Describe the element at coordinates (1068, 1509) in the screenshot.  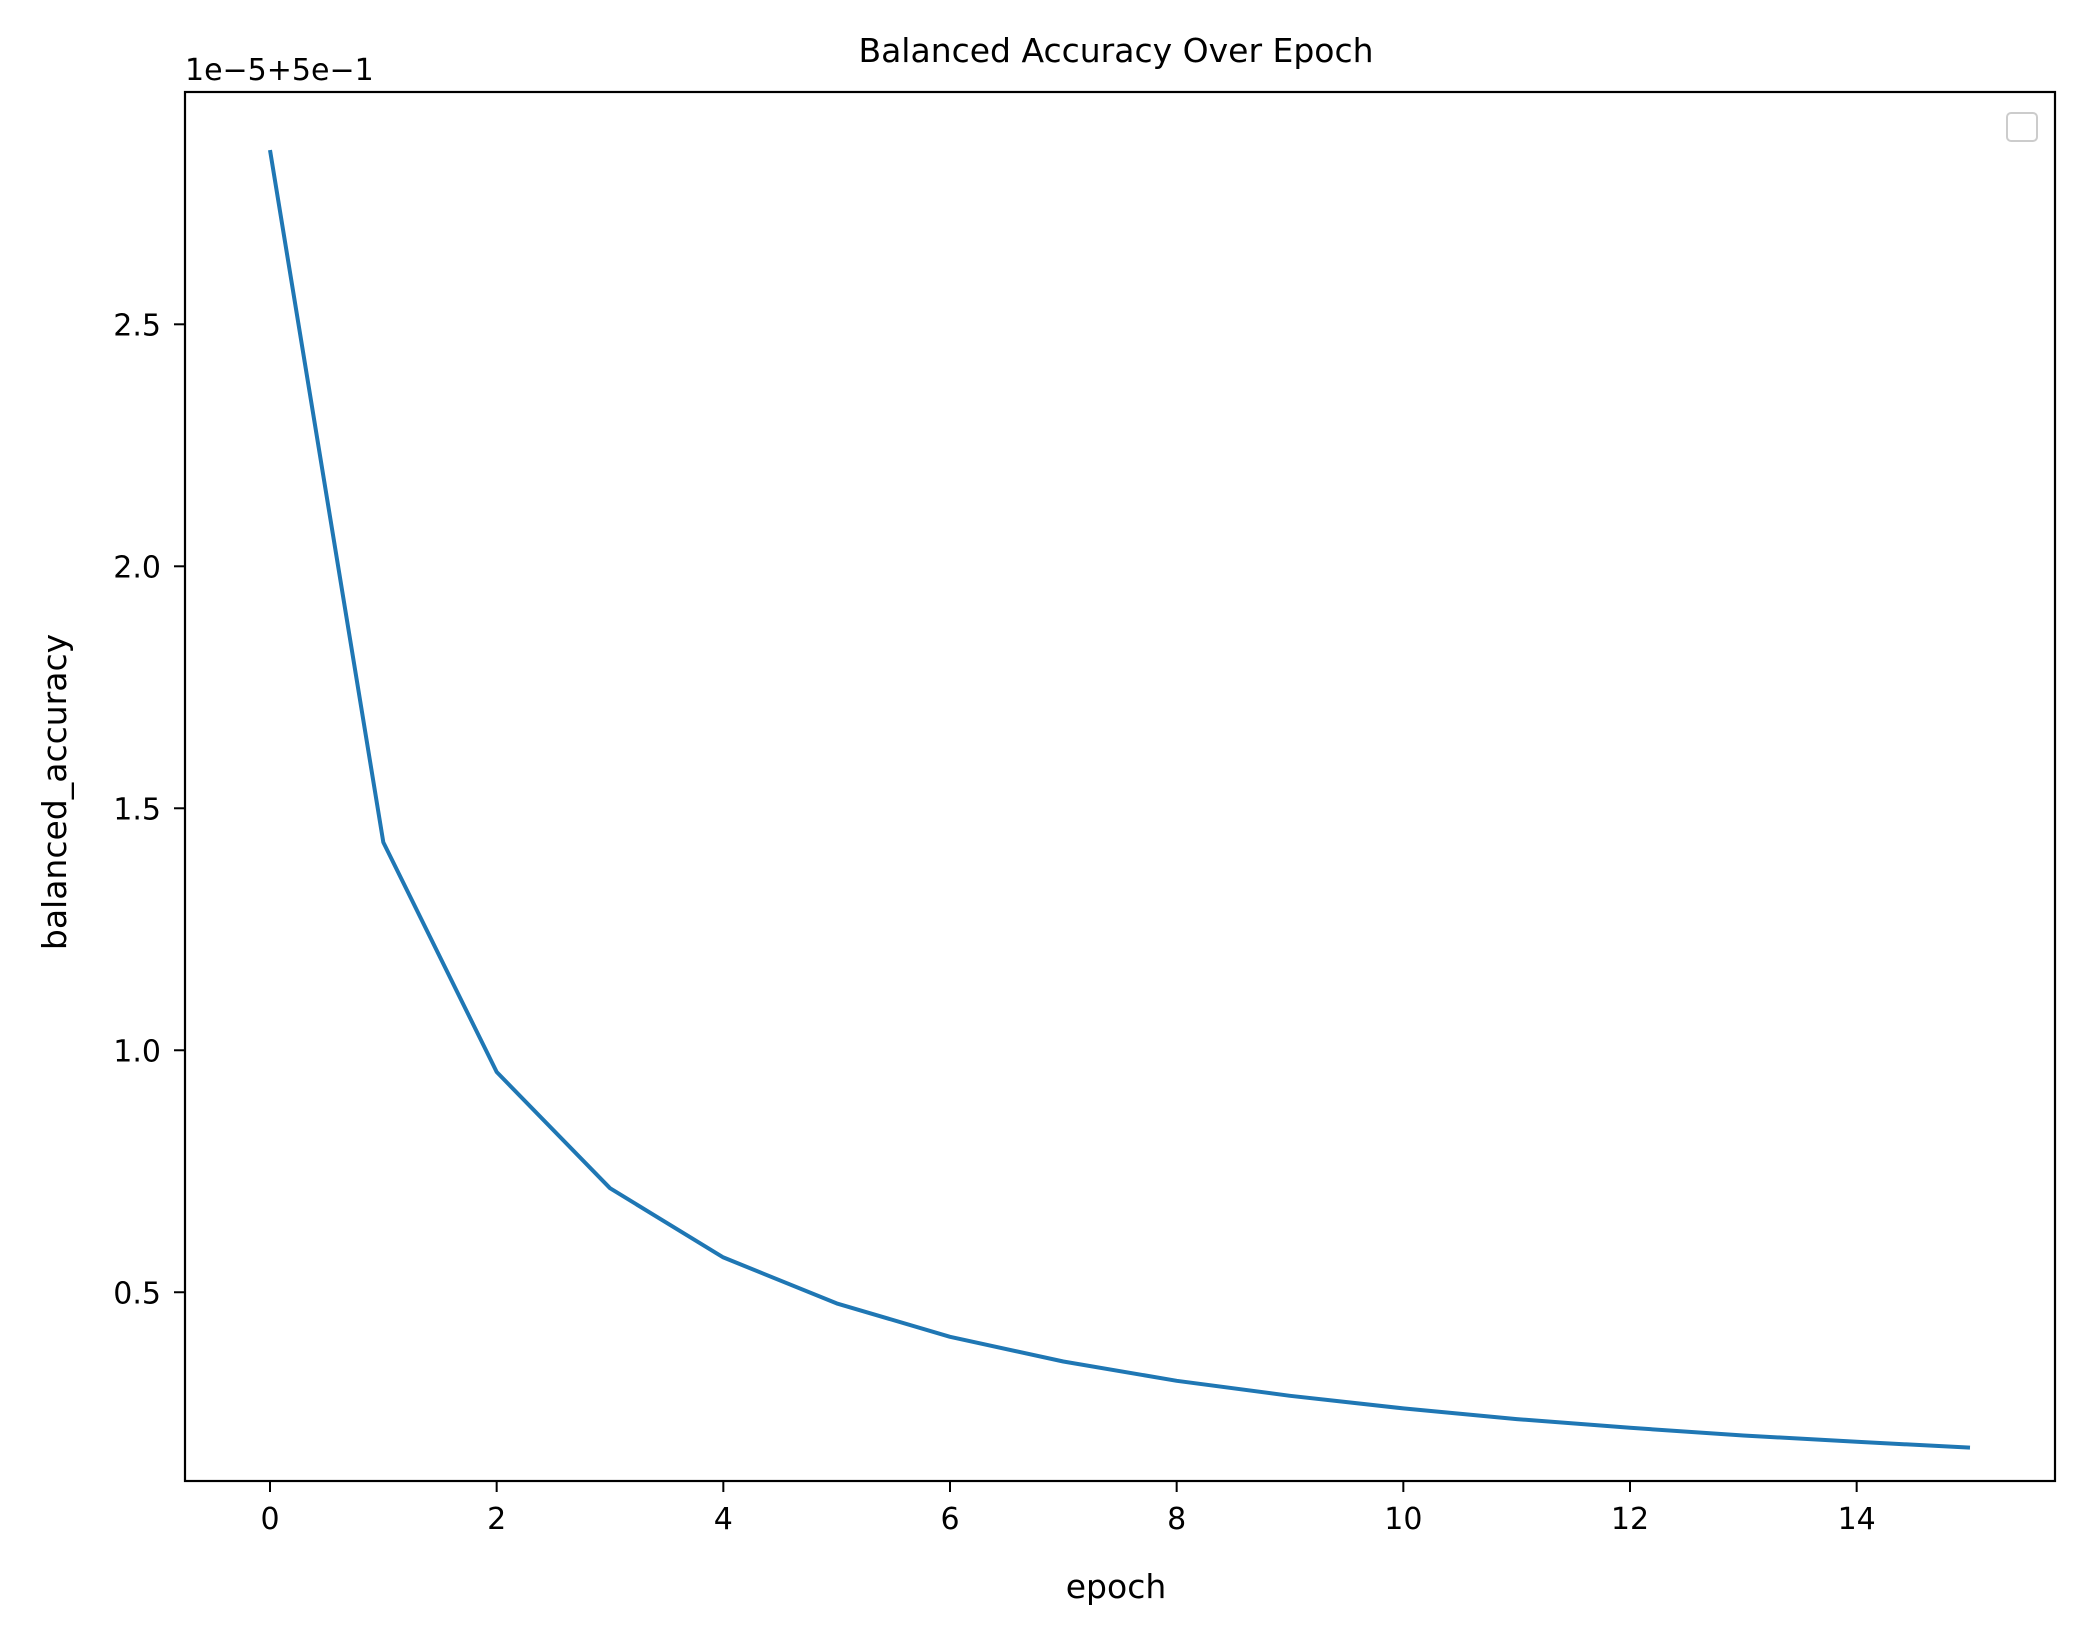
I see `x-axis: 0 2 4 6 8 10 12 14` at that location.